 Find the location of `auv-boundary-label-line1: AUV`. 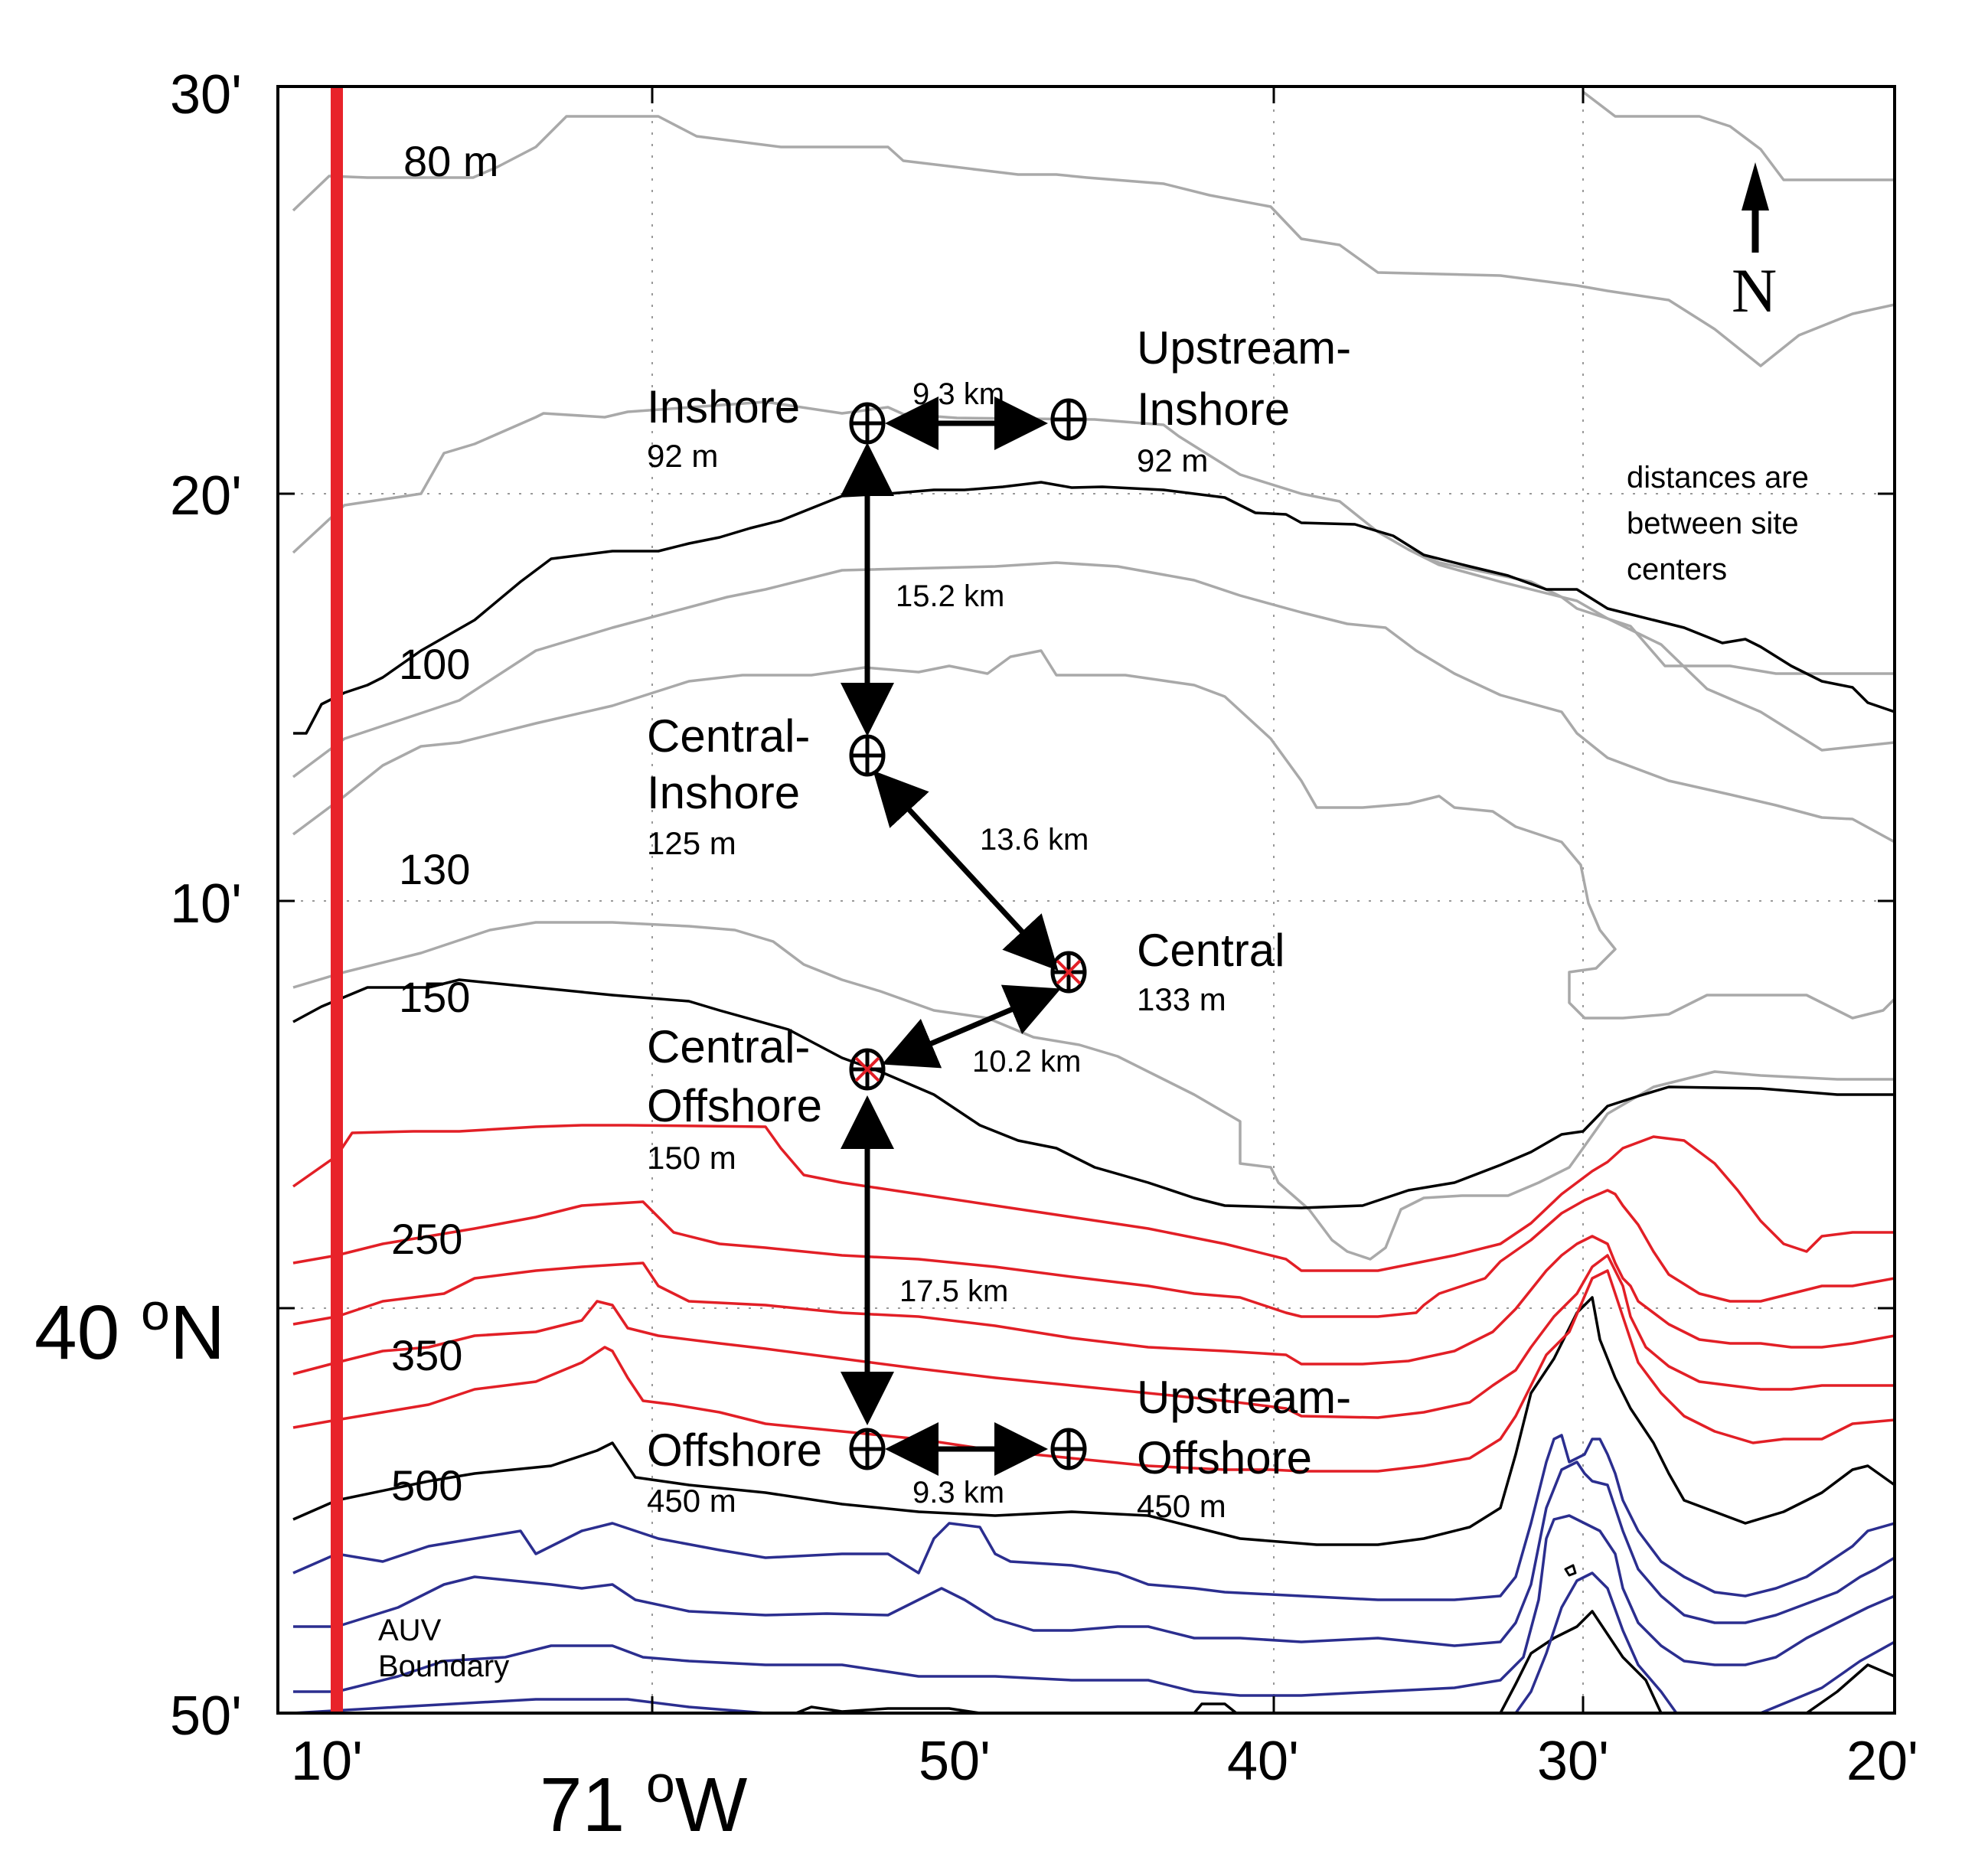

auv-boundary-label-line1: AUV is located at coordinates (410, 1630).